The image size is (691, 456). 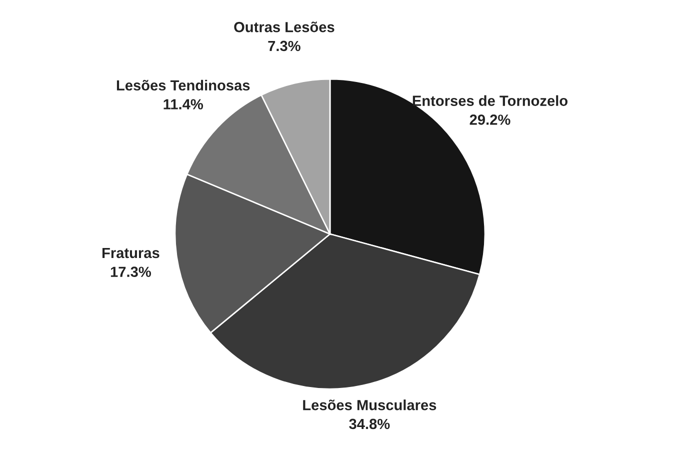 I want to click on slice-label: Entorses de Tornozelo, so click(x=490, y=100).